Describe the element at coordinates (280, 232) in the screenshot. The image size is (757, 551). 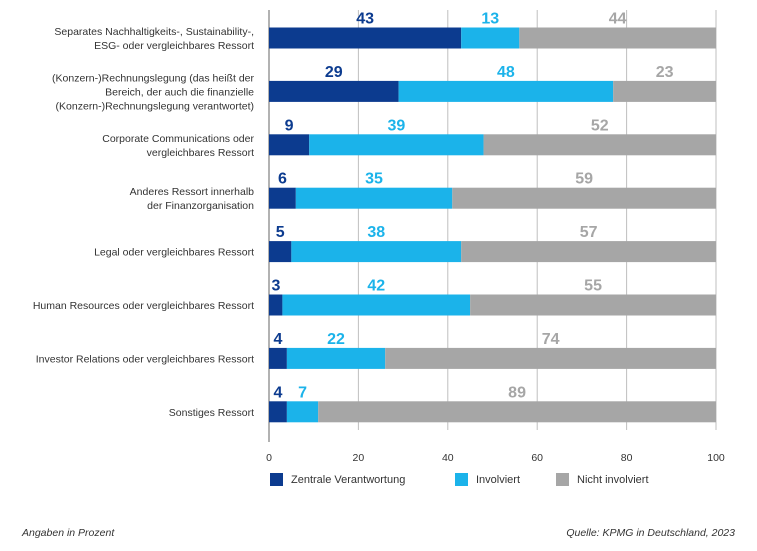
I see `data-label: 5` at that location.